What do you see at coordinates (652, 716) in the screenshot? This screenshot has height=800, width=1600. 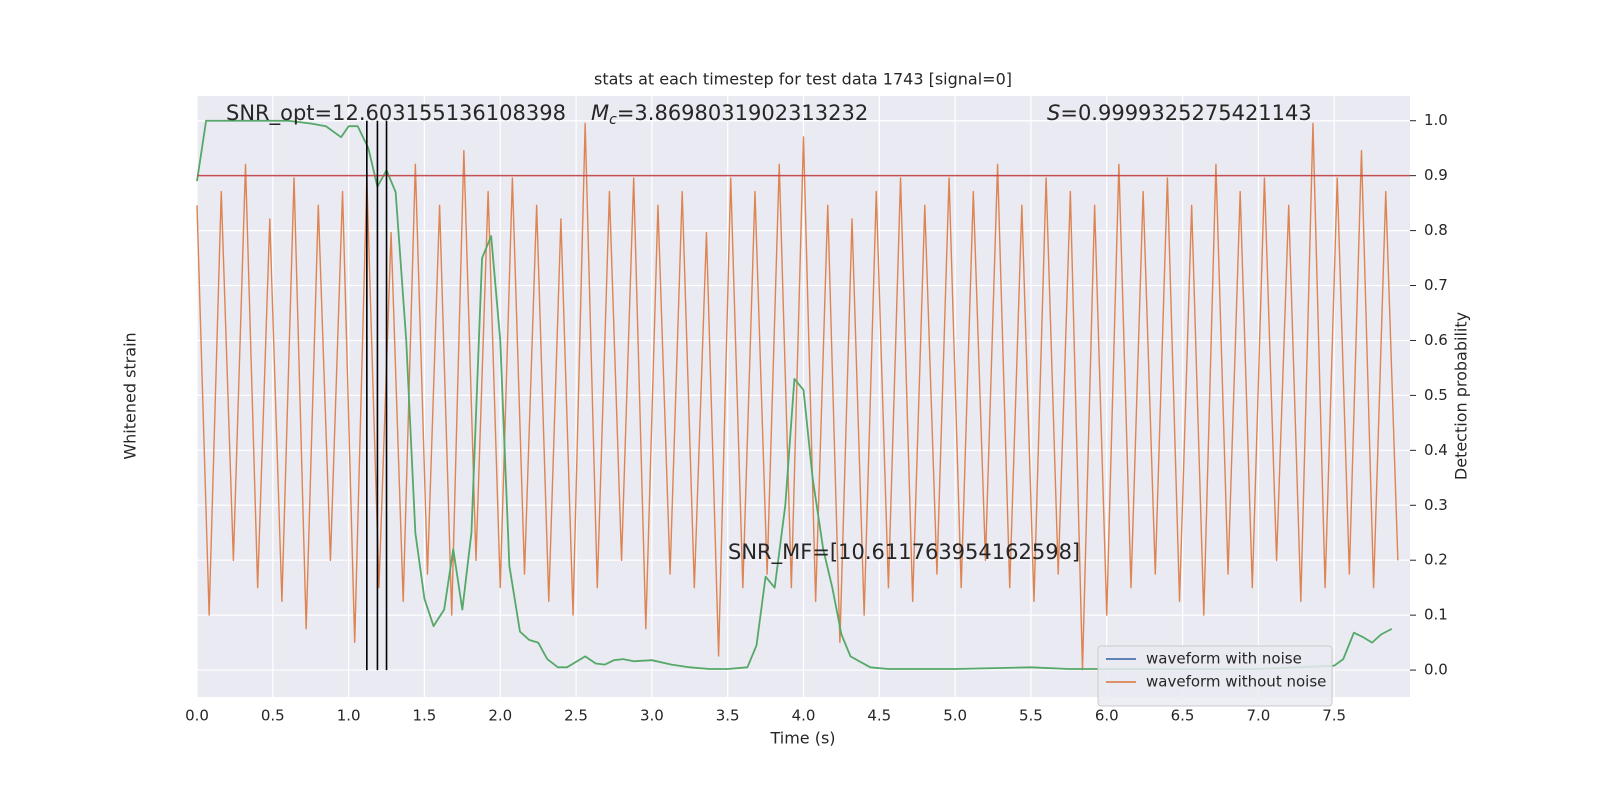 I see `x-tick-label: 3.0` at bounding box center [652, 716].